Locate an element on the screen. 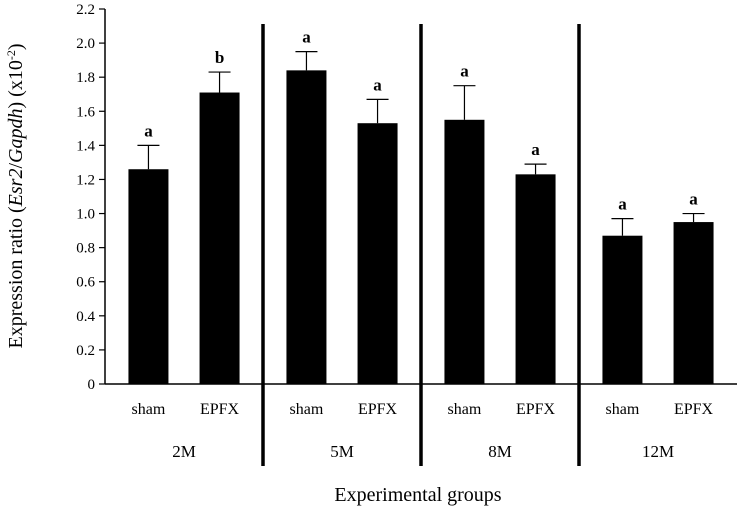  y-tick-label: 1.0 is located at coordinates (85, 215).